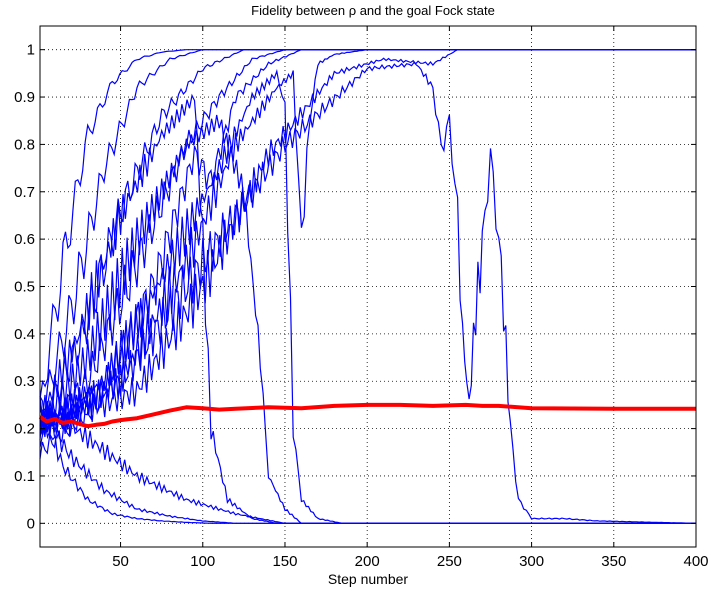 The image size is (712, 595). Describe the element at coordinates (24, 192) in the screenshot. I see `y-tick-label: 0.7` at that location.